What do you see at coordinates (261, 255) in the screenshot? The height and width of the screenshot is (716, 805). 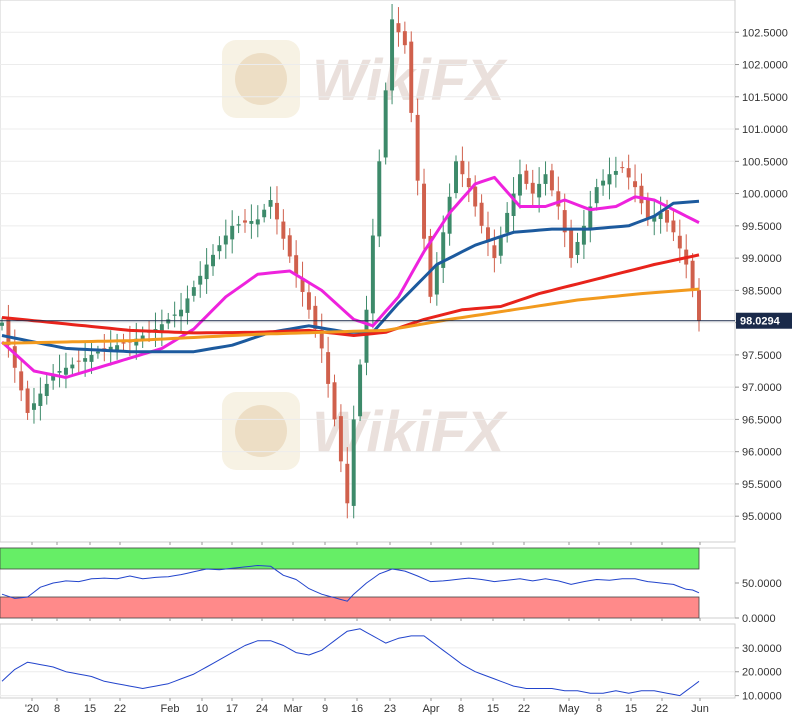 I see `eagle-logo-icon` at bounding box center [261, 255].